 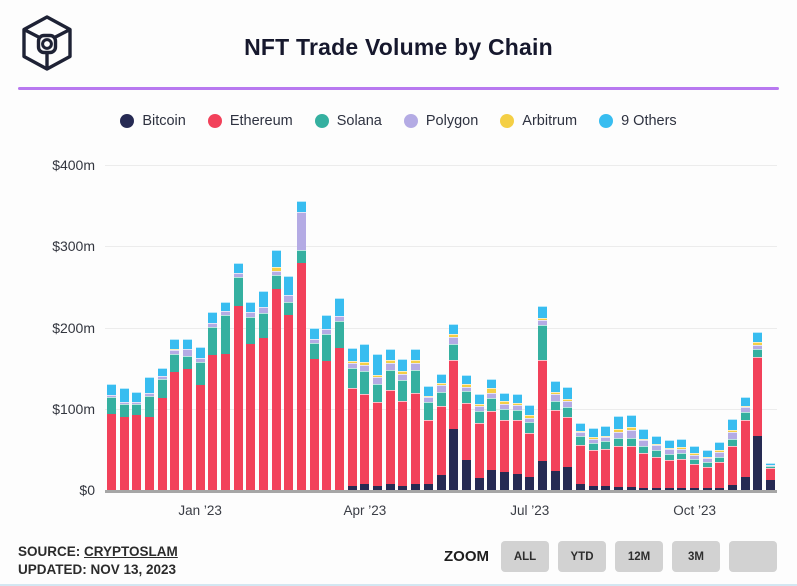 What do you see at coordinates (639, 556) in the screenshot?
I see `zoom-button-12m: 12M` at bounding box center [639, 556].